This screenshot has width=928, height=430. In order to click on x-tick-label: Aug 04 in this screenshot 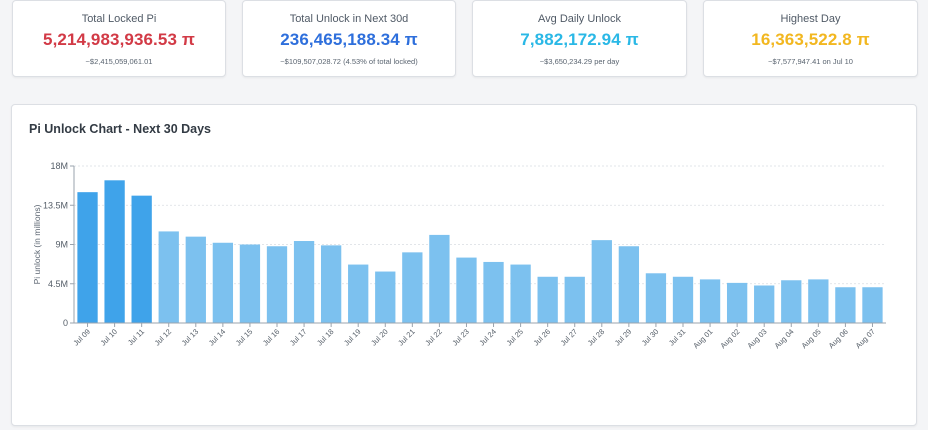, I will do `click(784, 338)`.